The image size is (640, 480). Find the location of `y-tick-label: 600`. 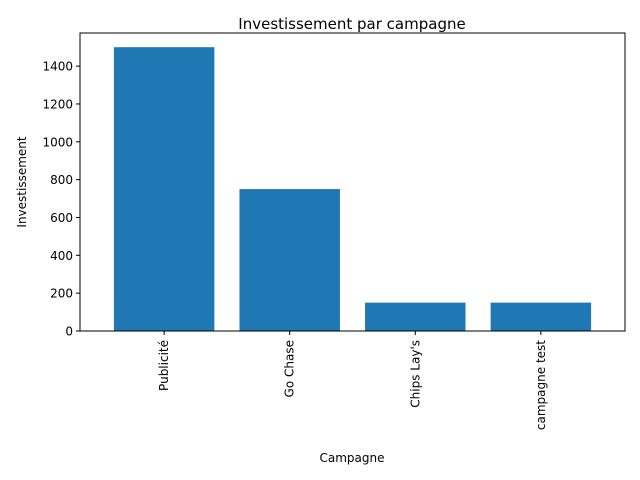

y-tick-label: 600 is located at coordinates (61, 218).